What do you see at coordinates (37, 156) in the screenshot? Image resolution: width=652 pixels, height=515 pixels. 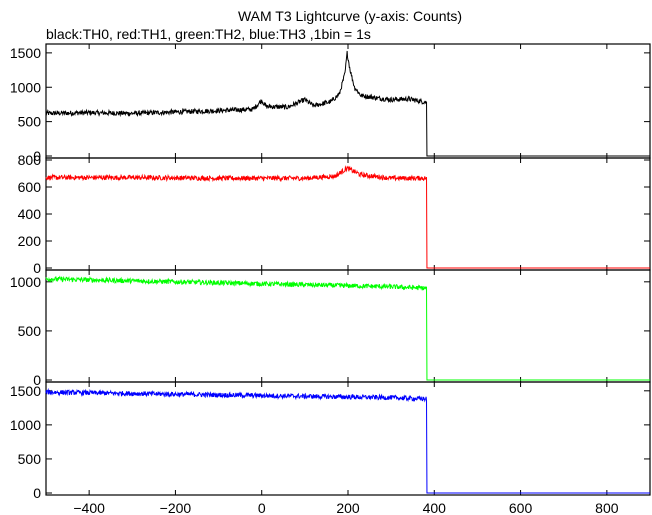 I see `y-tick-label-TH0: 0` at bounding box center [37, 156].